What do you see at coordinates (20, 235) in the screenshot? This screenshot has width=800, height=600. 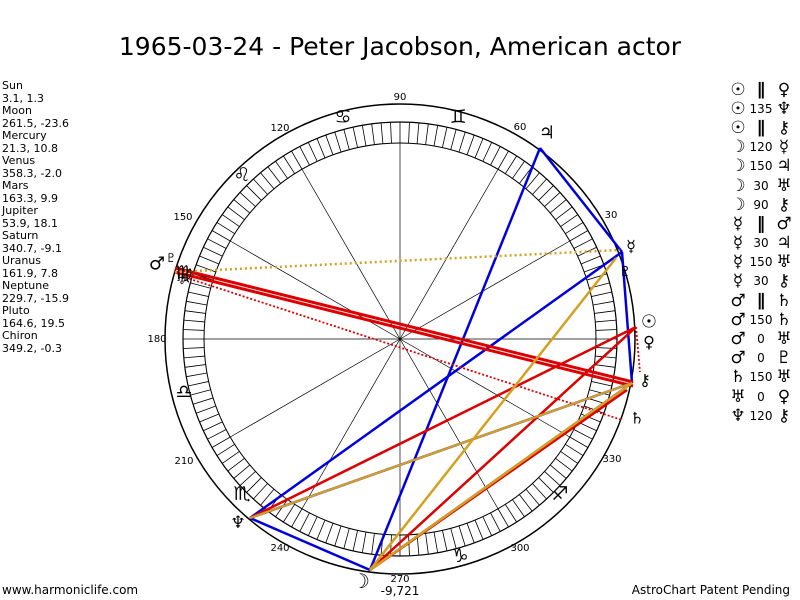 I see `planet-name: Saturn` at bounding box center [20, 235].